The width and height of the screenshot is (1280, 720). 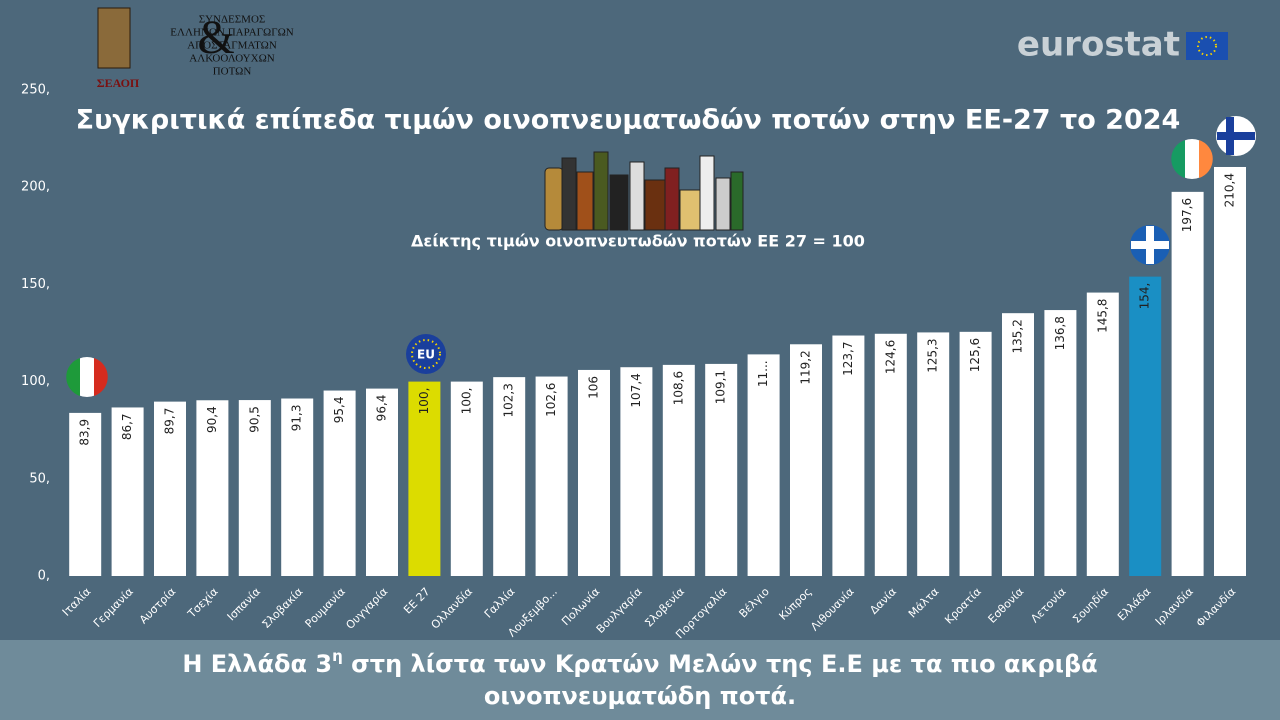 What do you see at coordinates (231, 33) in the screenshot?
I see `logo-line: ΕΛΛΗΝΩΝ ΠΑΡΑΓΩΓΩΝ` at bounding box center [231, 33].